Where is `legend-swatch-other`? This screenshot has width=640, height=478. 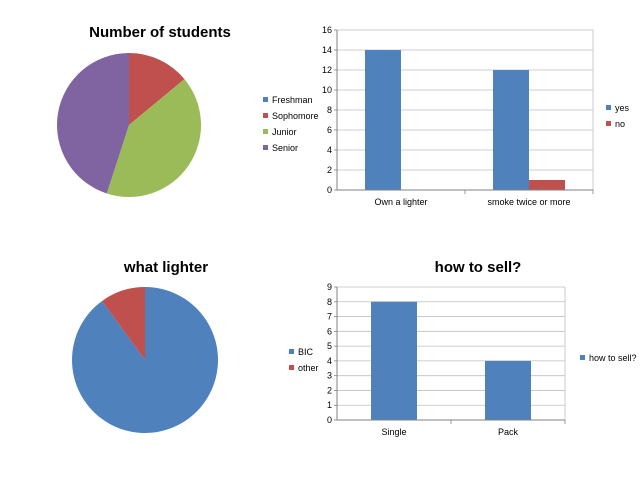
legend-swatch-other is located at coordinates (291, 367).